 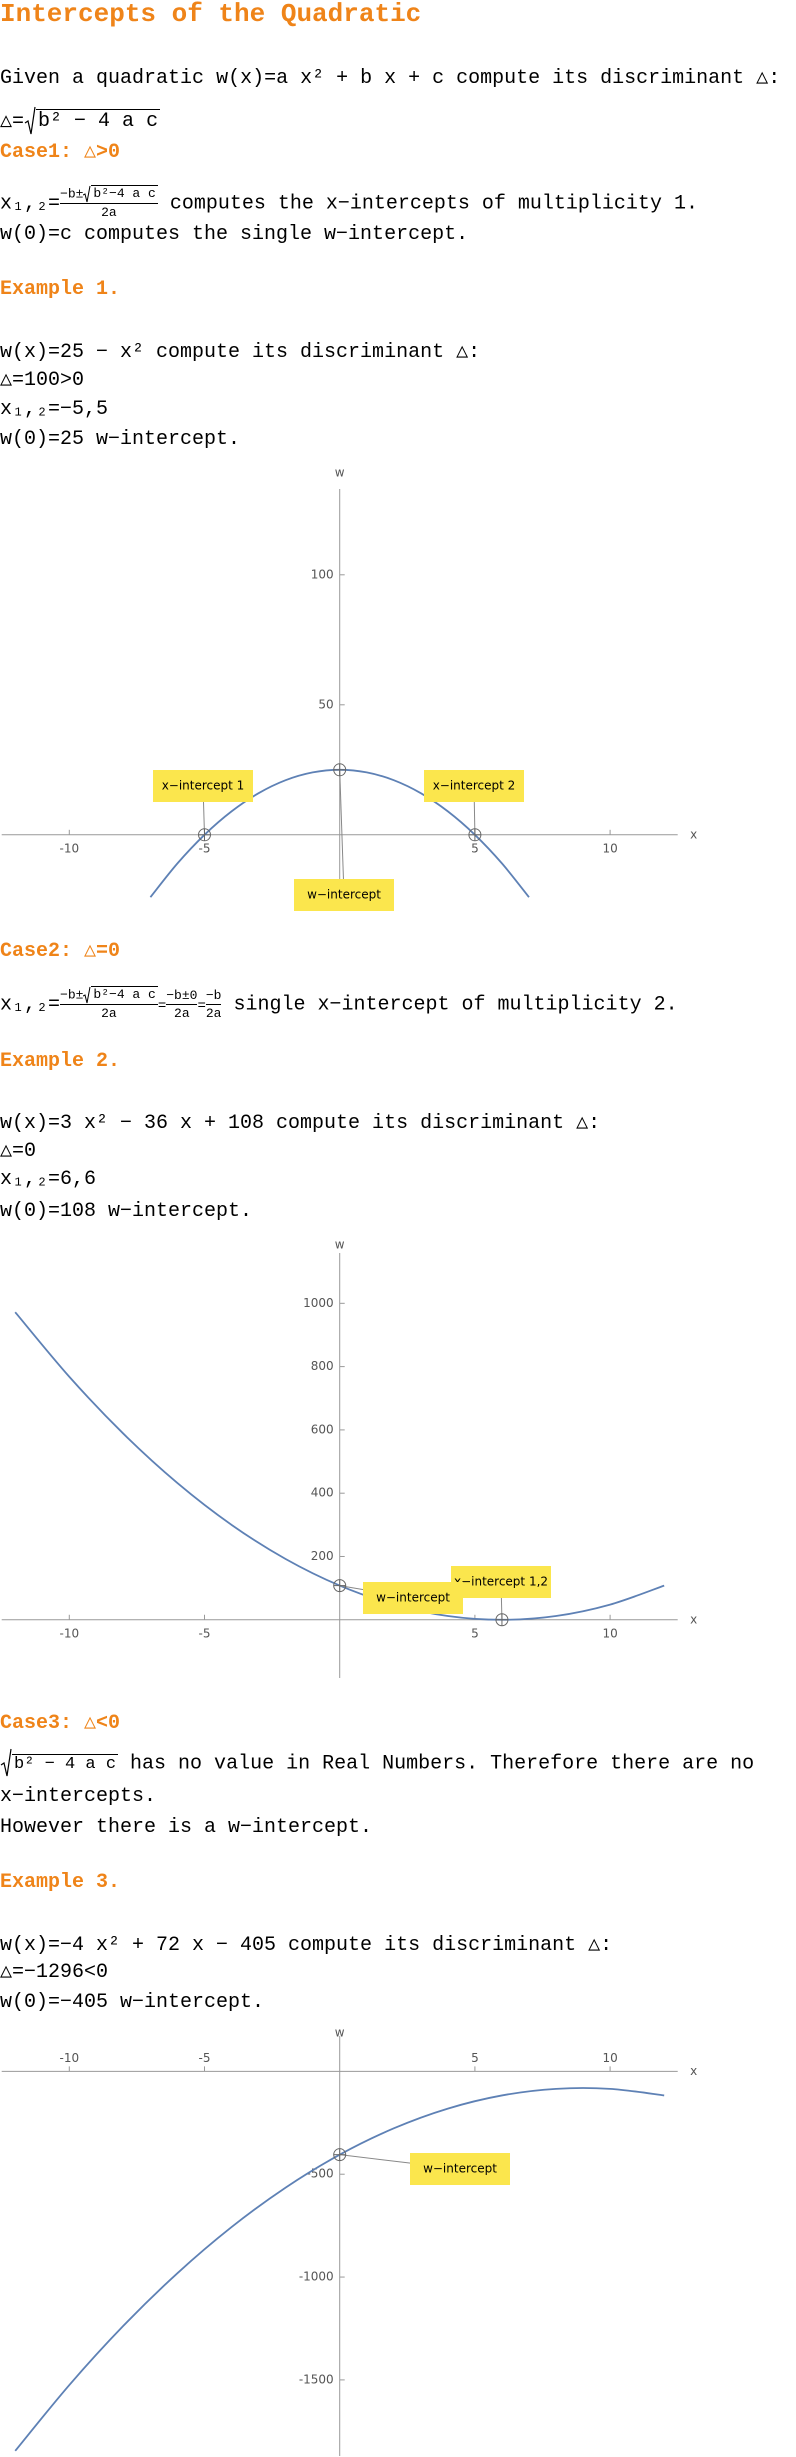 I want to click on y-tick-label: 50, so click(x=325, y=704).